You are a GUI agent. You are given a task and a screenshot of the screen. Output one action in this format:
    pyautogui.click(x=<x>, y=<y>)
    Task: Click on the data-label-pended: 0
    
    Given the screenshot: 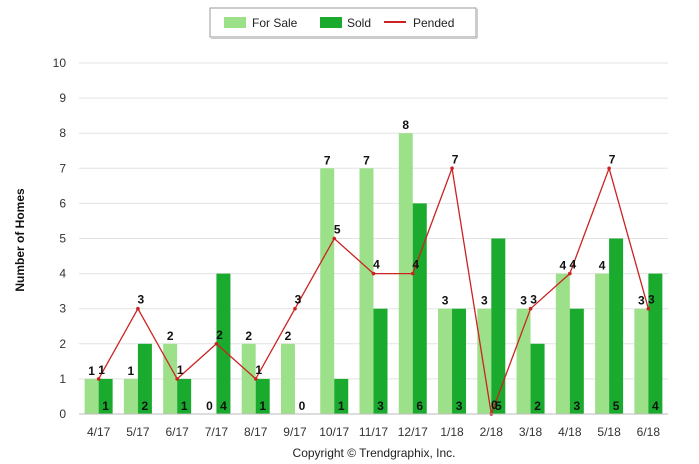 What is the action you would take?
    pyautogui.click(x=494, y=405)
    